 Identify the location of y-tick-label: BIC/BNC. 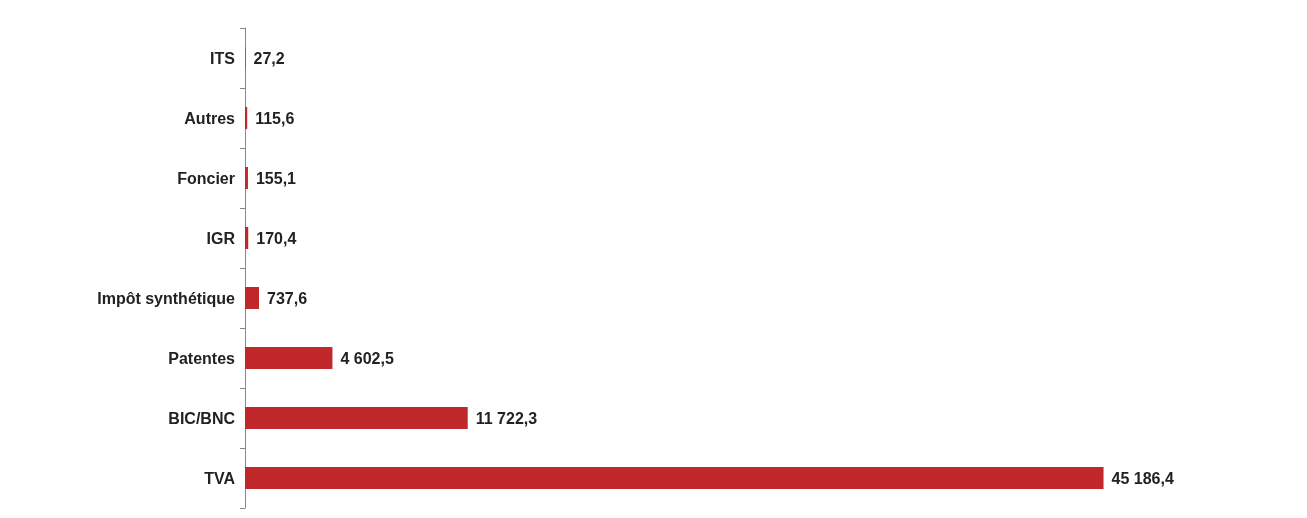
(202, 418).